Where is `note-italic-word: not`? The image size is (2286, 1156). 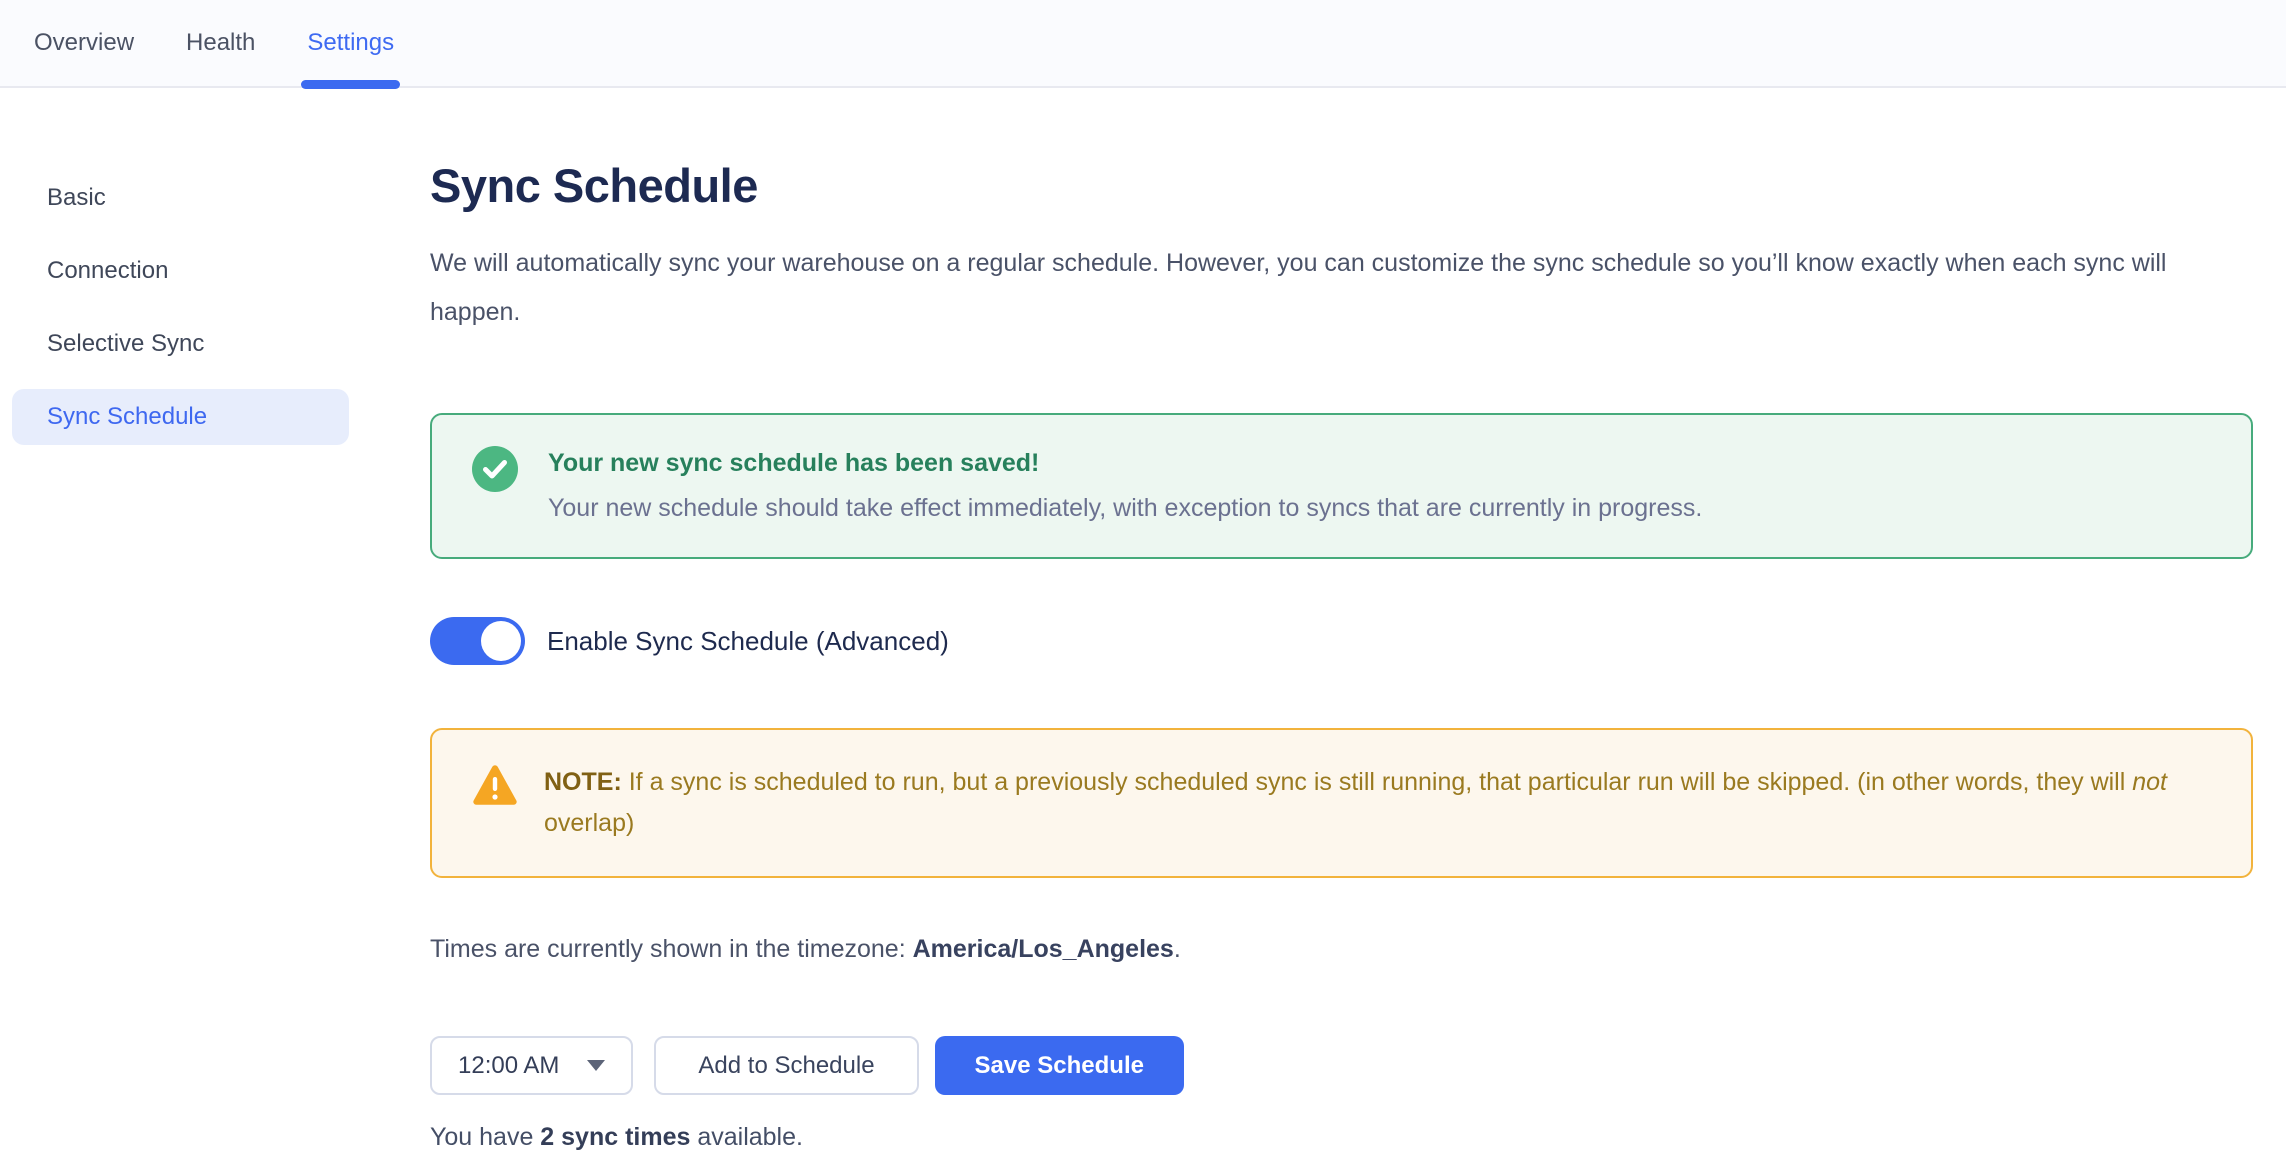
note-italic-word: not is located at coordinates (2149, 782).